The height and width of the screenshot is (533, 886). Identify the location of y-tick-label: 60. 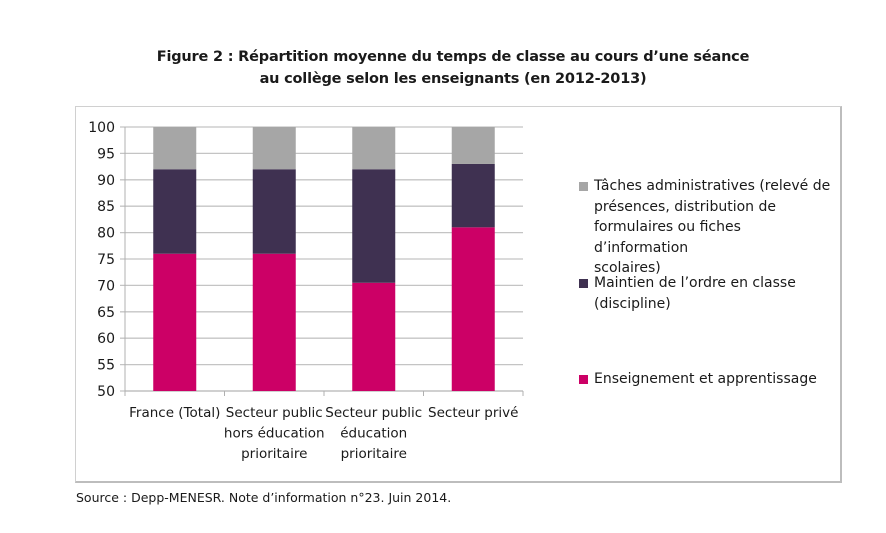
(106, 339).